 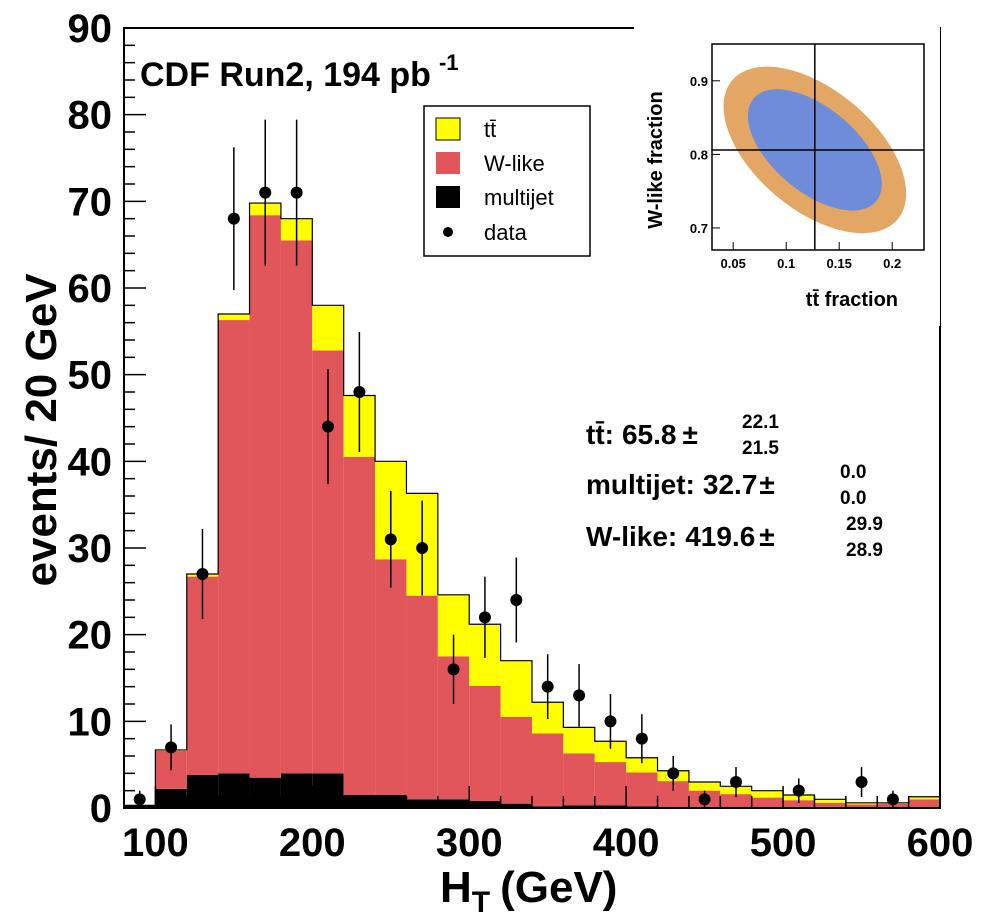 What do you see at coordinates (811, 263) in the screenshot?
I see `inset-x-tick-labels: 0.05 0.1 0.15 0.2` at bounding box center [811, 263].